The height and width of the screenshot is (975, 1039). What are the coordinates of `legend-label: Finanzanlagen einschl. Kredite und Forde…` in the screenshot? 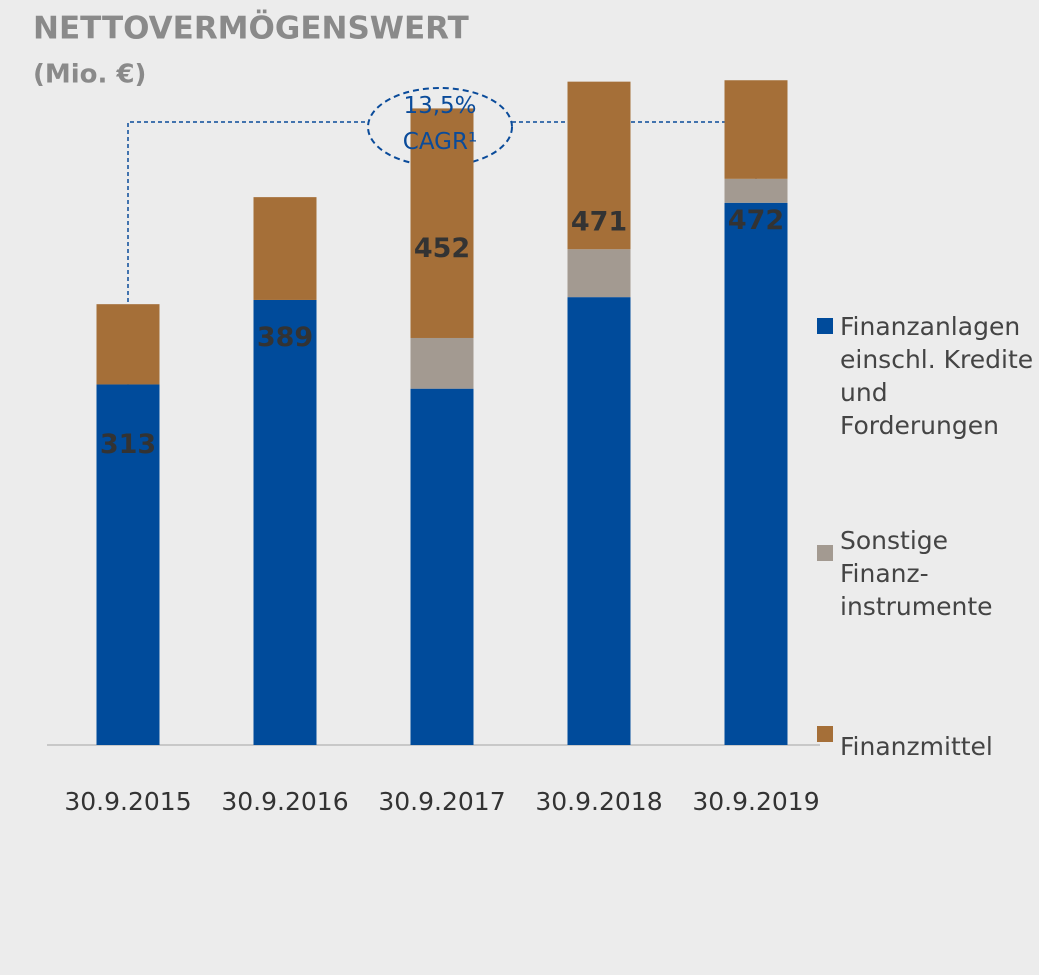 It's located at (937, 376).